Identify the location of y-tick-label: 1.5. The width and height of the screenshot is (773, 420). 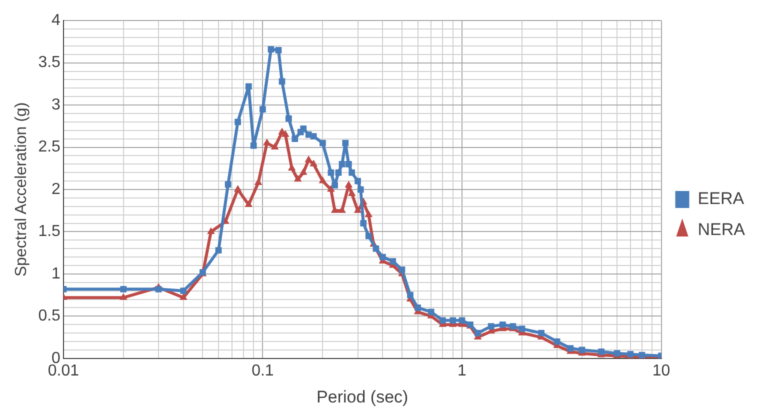
(49, 231).